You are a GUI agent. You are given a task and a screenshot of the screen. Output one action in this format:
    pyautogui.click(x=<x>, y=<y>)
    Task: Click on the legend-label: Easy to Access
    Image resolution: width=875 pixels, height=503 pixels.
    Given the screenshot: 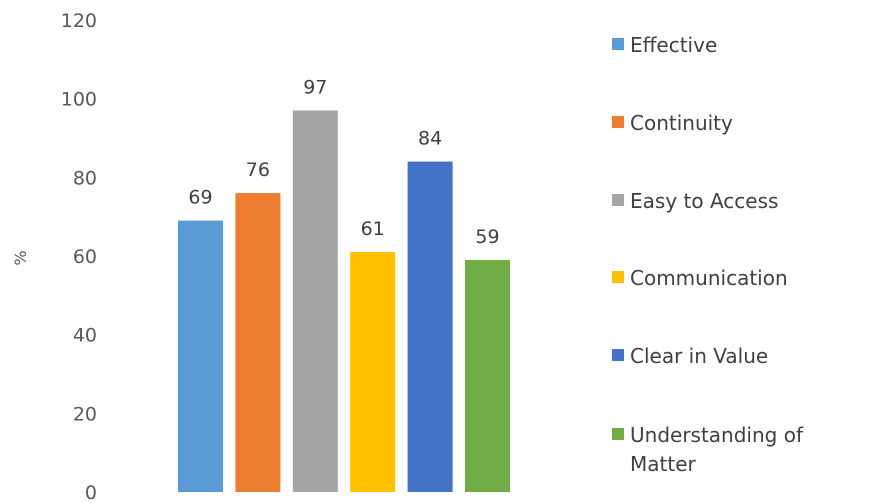 What is the action you would take?
    pyautogui.click(x=704, y=201)
    